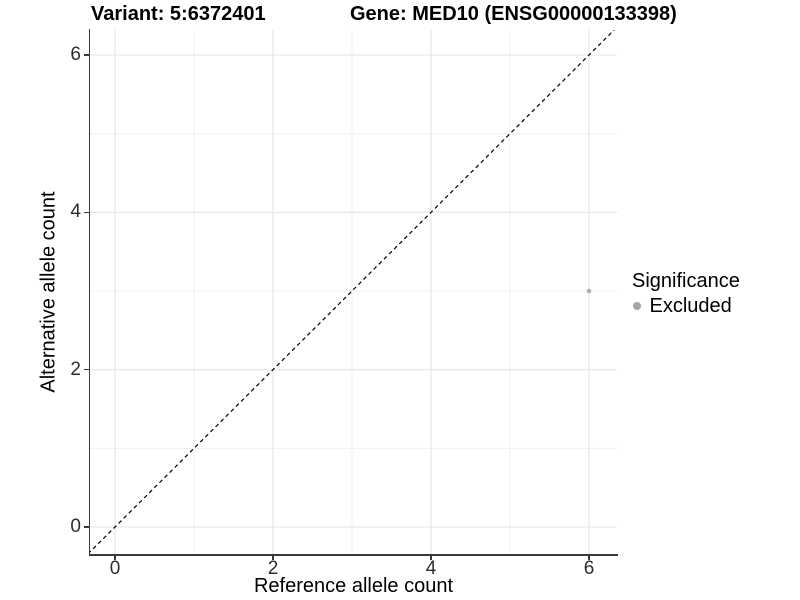  I want to click on x-axis-title: Reference allele count, so click(353, 586).